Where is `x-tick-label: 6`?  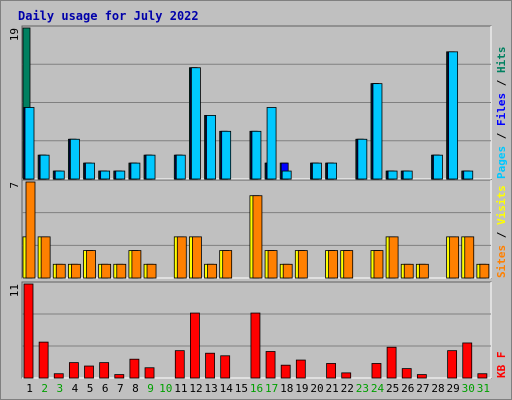 x-tick-label: 6 is located at coordinates (105, 388).